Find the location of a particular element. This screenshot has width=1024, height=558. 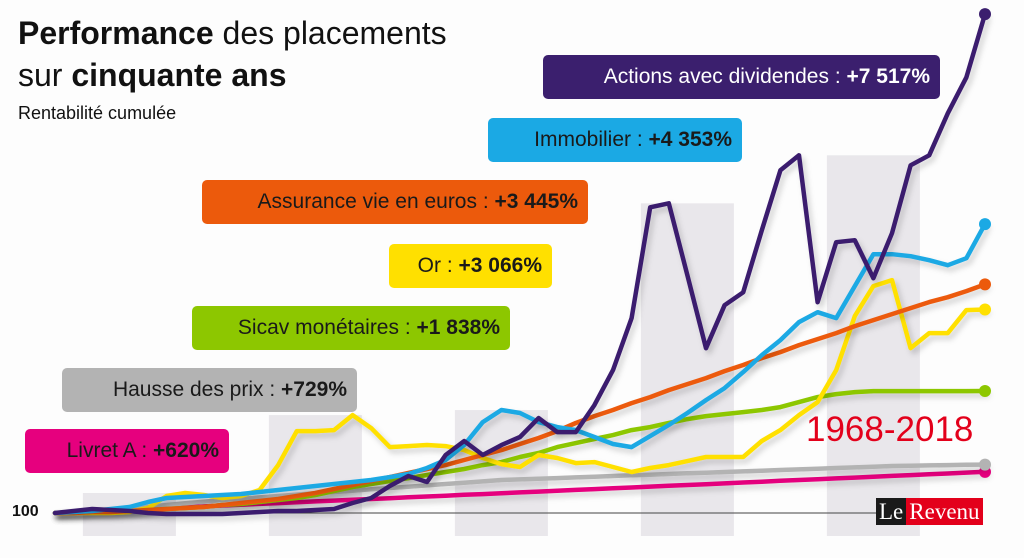

legend-label-sicav: Sicav monétaires : +1 838% is located at coordinates (351, 328).